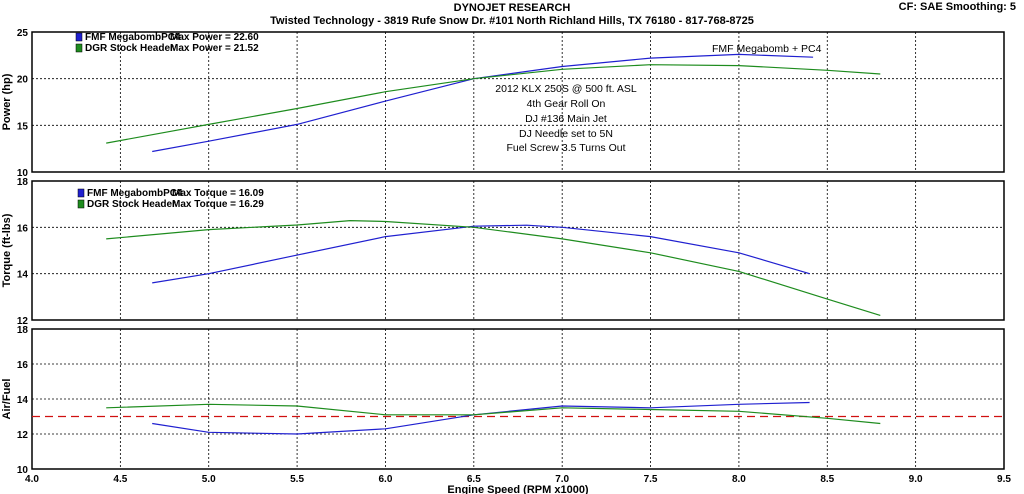 The width and height of the screenshot is (1024, 494). What do you see at coordinates (131, 204) in the screenshot?
I see `panel2-legend-name: DGR Stock Header` at bounding box center [131, 204].